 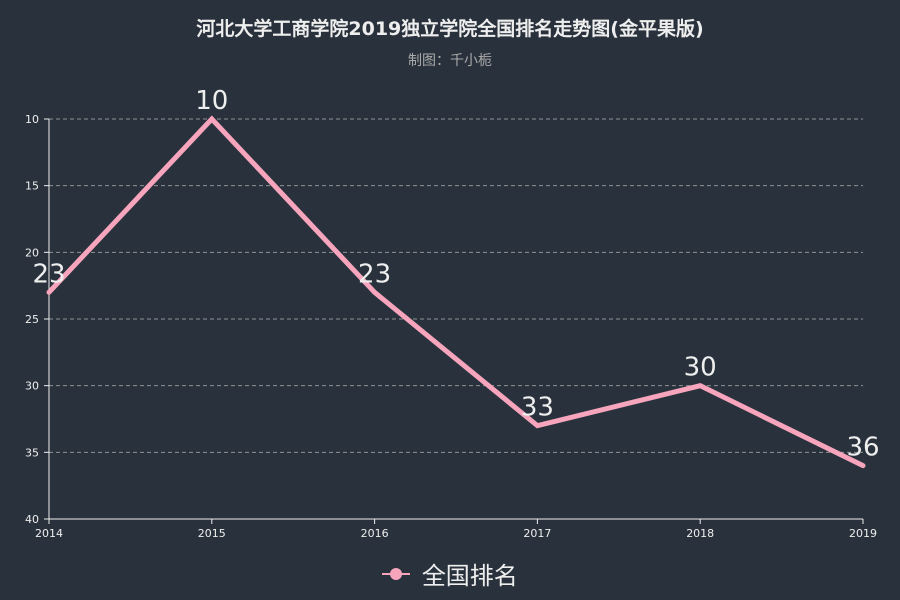 I want to click on legend: 全国排名, so click(x=450, y=573).